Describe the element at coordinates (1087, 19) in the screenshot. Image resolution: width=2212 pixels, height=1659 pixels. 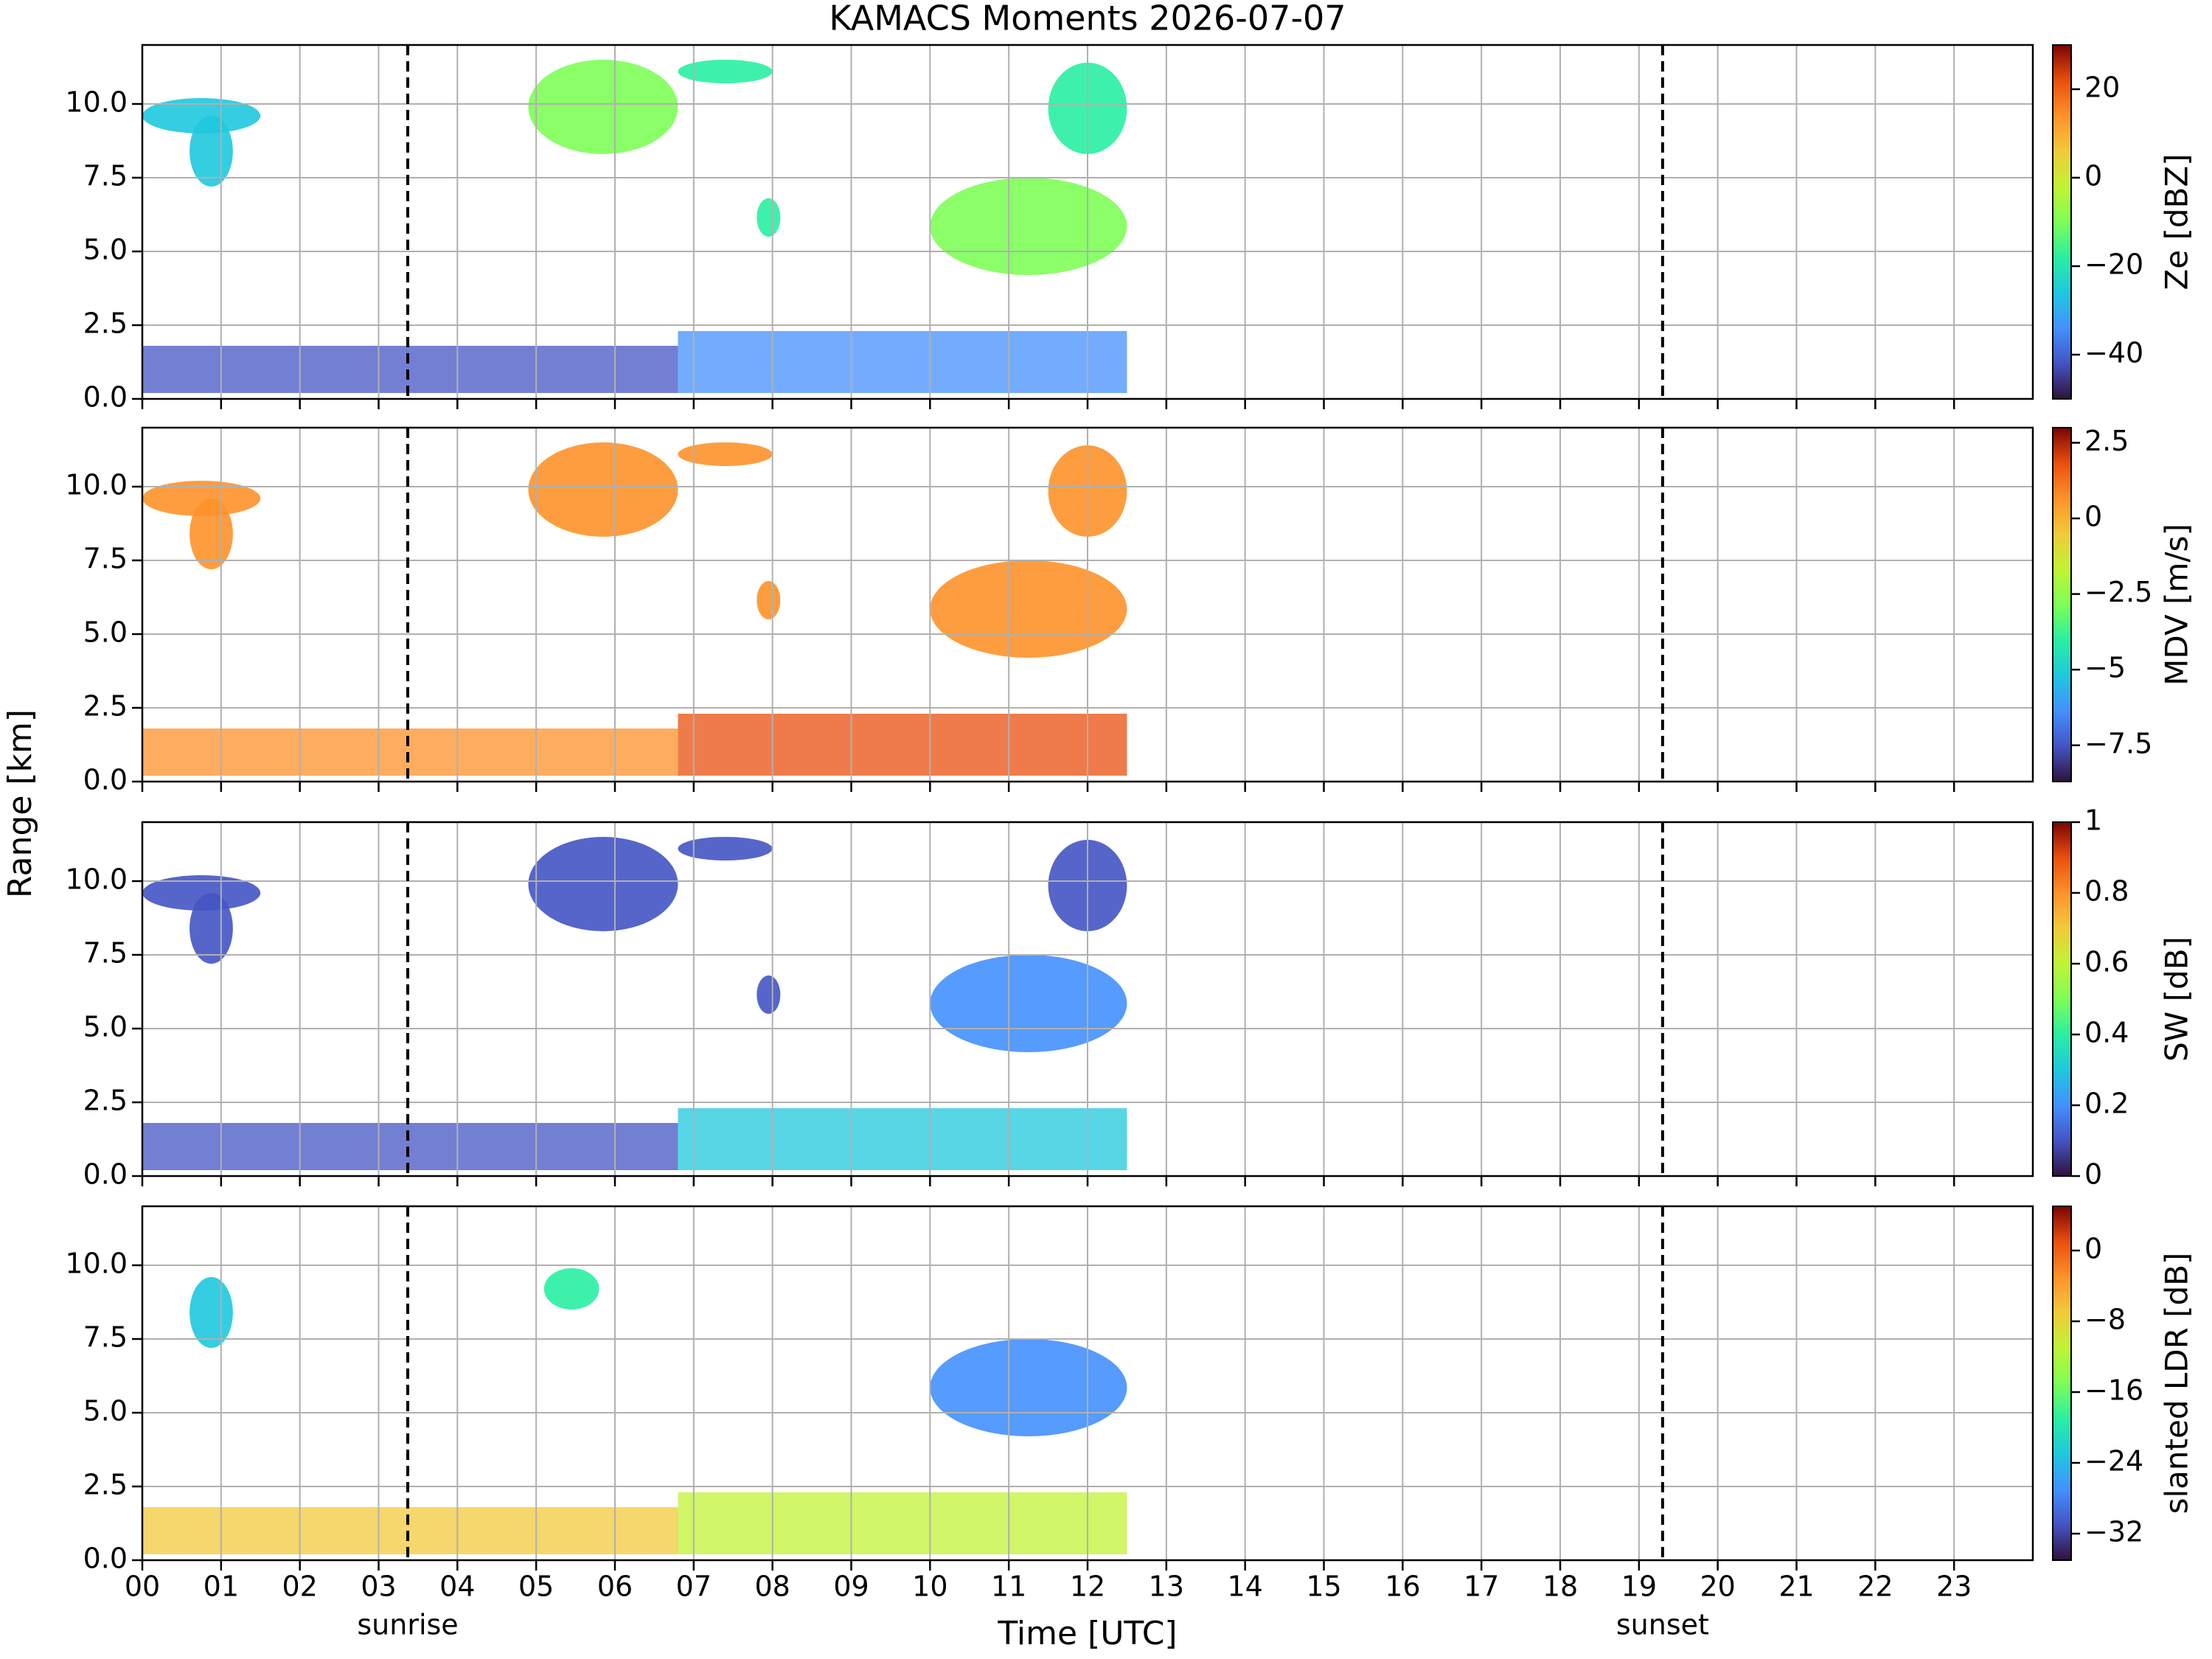
I see `figure-title: KAMACS Moments 2026-07-07` at that location.